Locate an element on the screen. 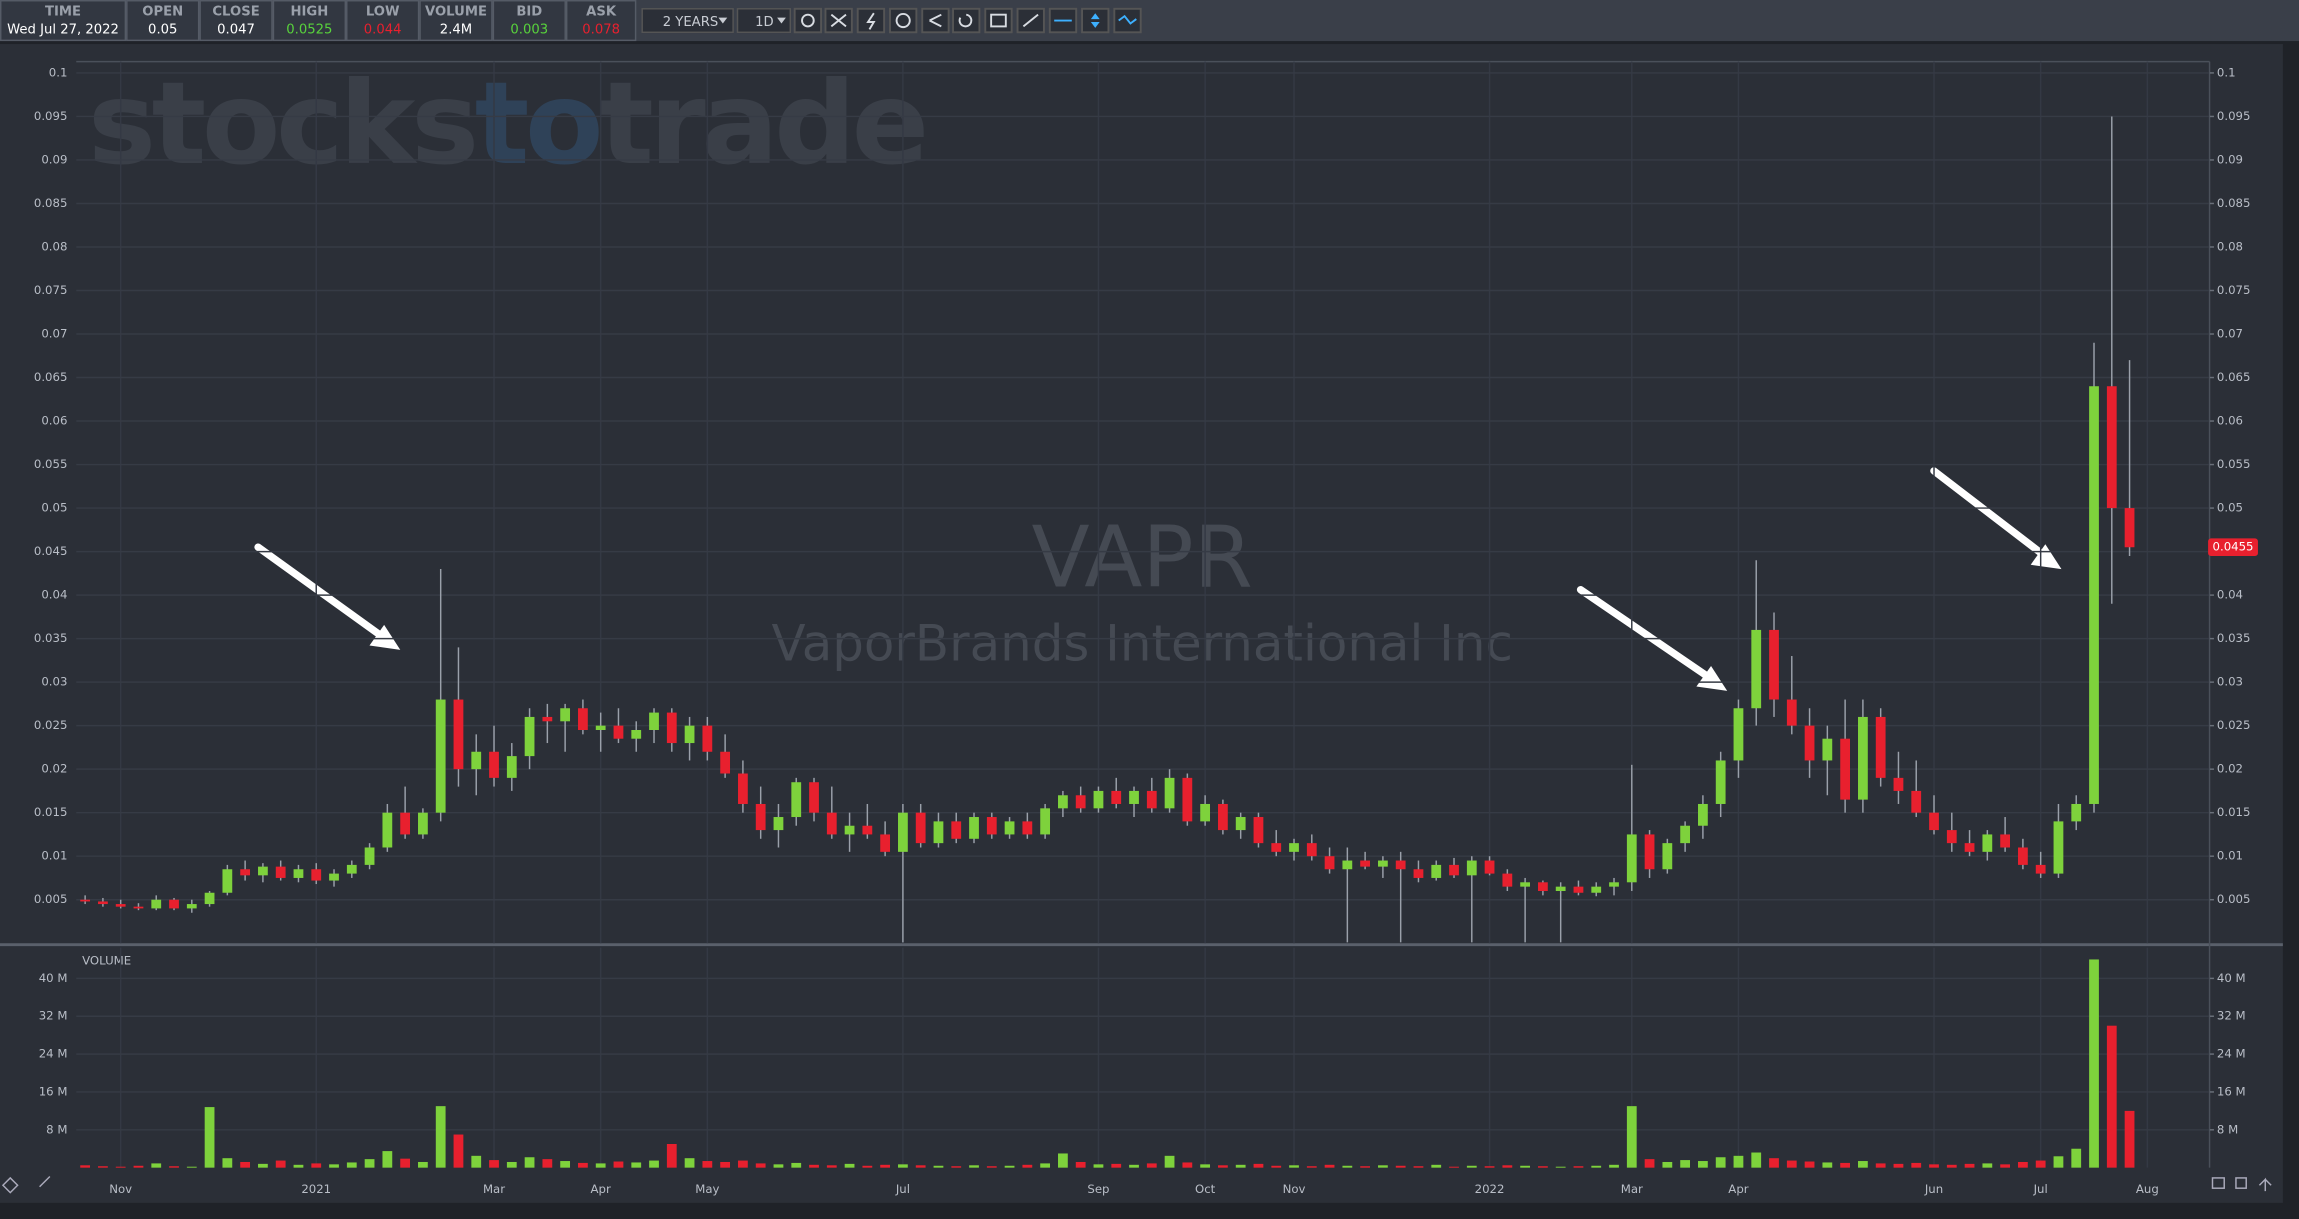 This screenshot has height=1219, width=2299. y-tick-label: 0.02 is located at coordinates (54, 769).